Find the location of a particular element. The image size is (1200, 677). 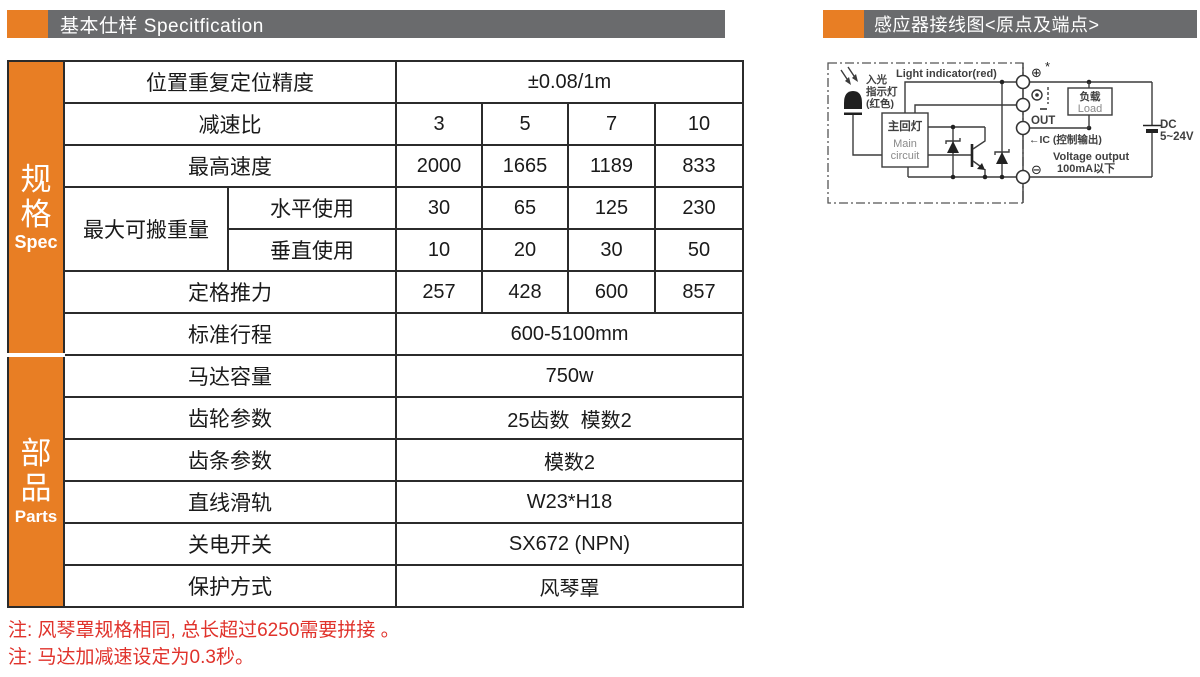

table-row: 最大可搬重量 水平使用 30 65 125 230 is located at coordinates (376, 229).